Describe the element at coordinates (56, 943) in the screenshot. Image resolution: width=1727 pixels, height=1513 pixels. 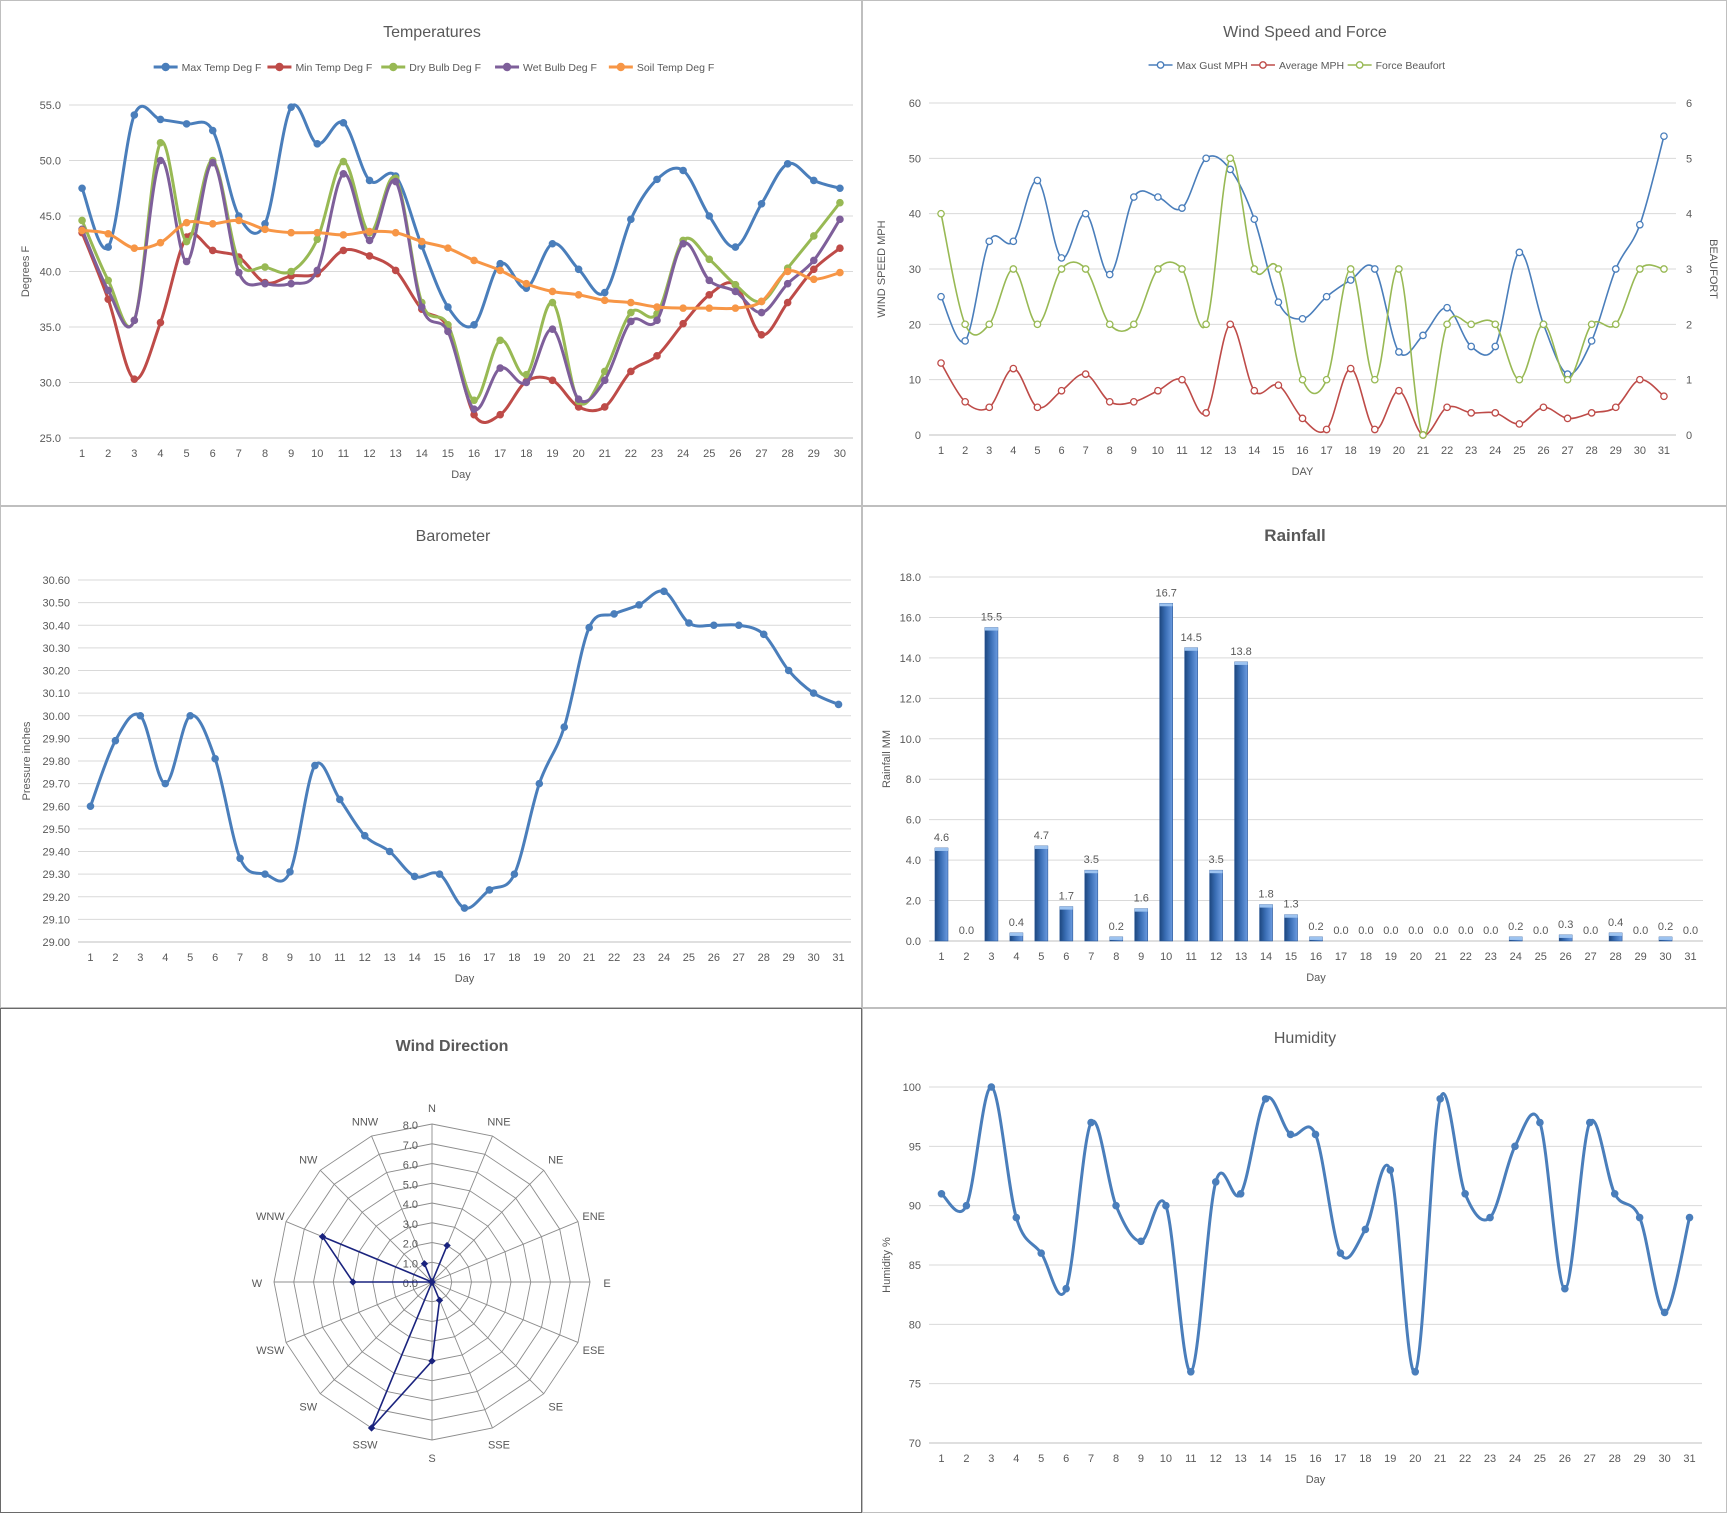
I see `y-tick-label: 29.00` at that location.